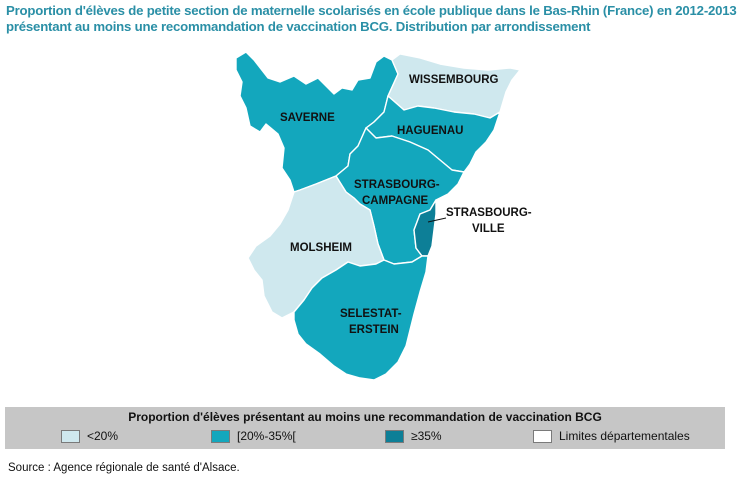  I want to click on label-haguenau: HAGUENAU, so click(430, 131).